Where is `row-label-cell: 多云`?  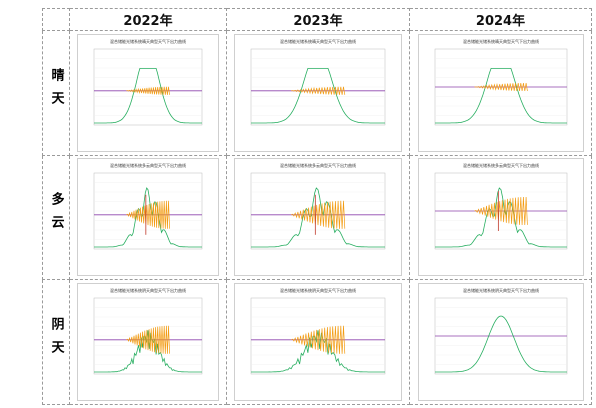 row-label-cell: 多云 is located at coordinates (56, 217).